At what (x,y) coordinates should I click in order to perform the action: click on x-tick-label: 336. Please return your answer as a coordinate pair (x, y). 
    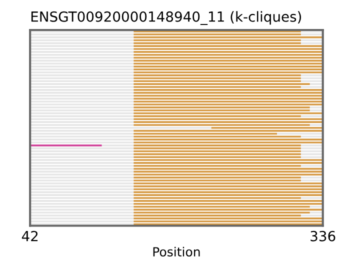
    Looking at the image, I should click on (323, 236).